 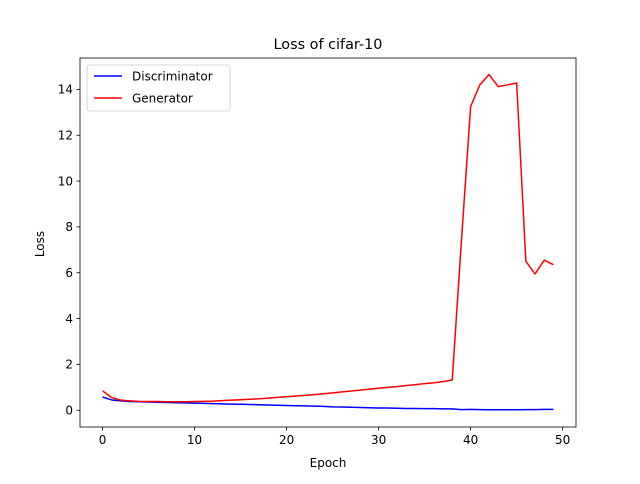 What do you see at coordinates (378, 440) in the screenshot?
I see `x-tick-label: 30` at bounding box center [378, 440].